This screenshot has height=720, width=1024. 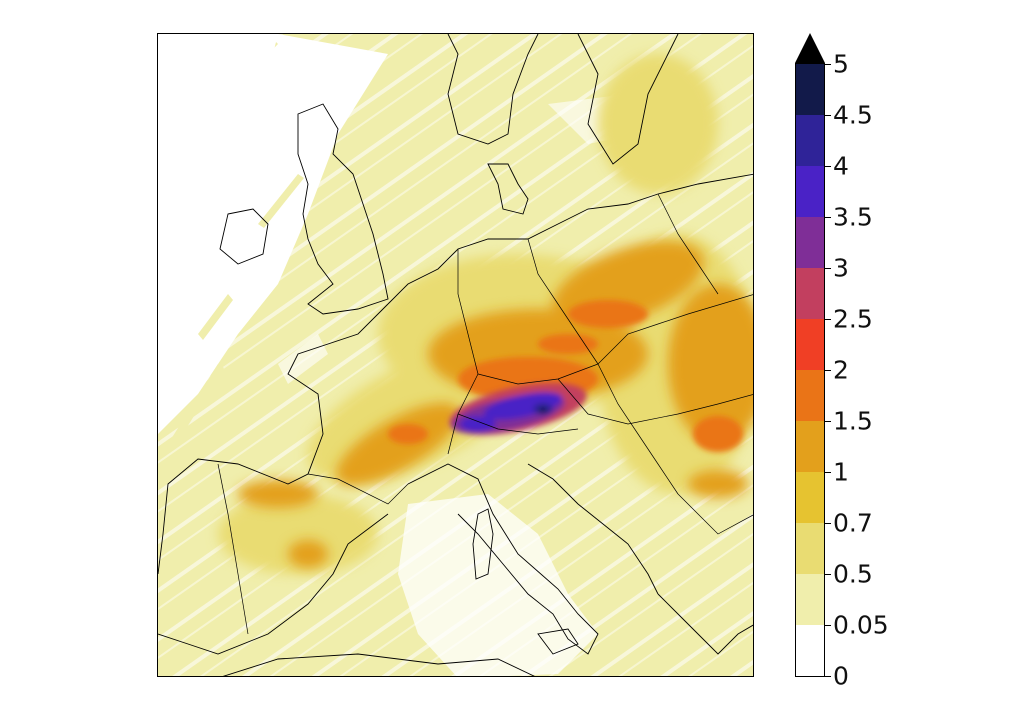 I want to click on colorbar-extend-arrow, so click(x=810, y=48).